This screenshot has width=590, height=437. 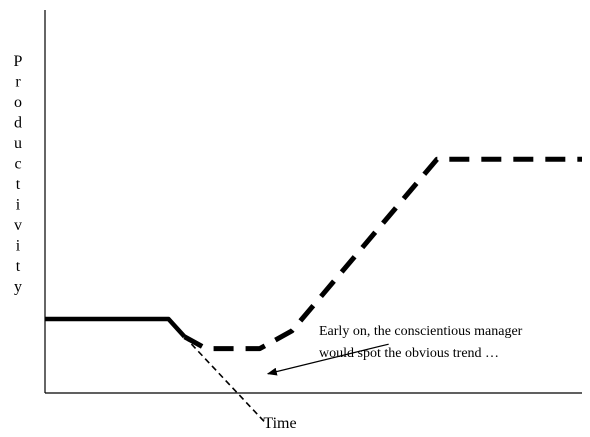 What do you see at coordinates (18, 225) in the screenshot?
I see `y-axis-label-char: v` at bounding box center [18, 225].